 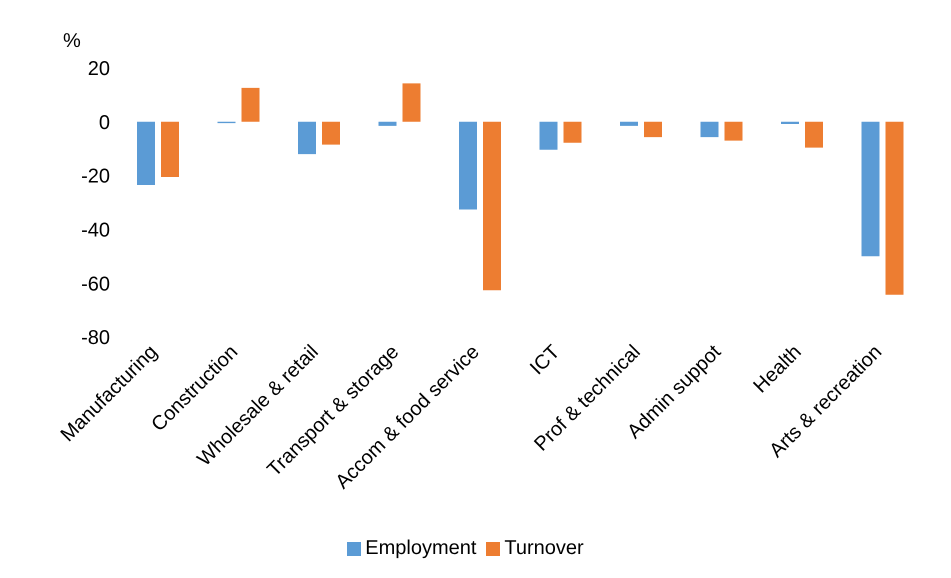 I want to click on y-tick-label: -60, so click(x=95, y=284).